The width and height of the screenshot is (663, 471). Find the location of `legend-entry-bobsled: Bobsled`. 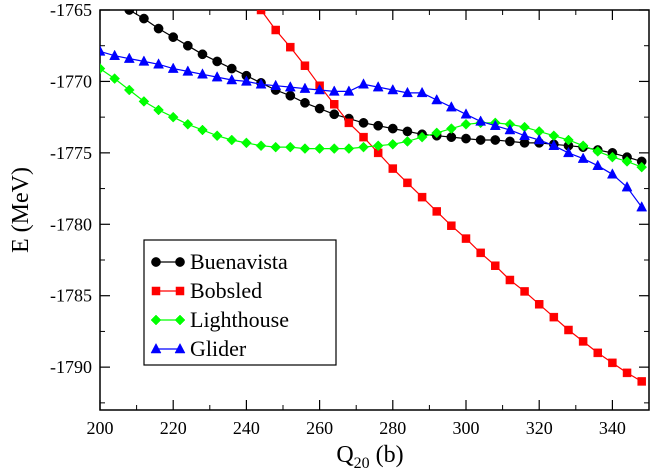

legend-entry-bobsled: Bobsled is located at coordinates (206, 290).